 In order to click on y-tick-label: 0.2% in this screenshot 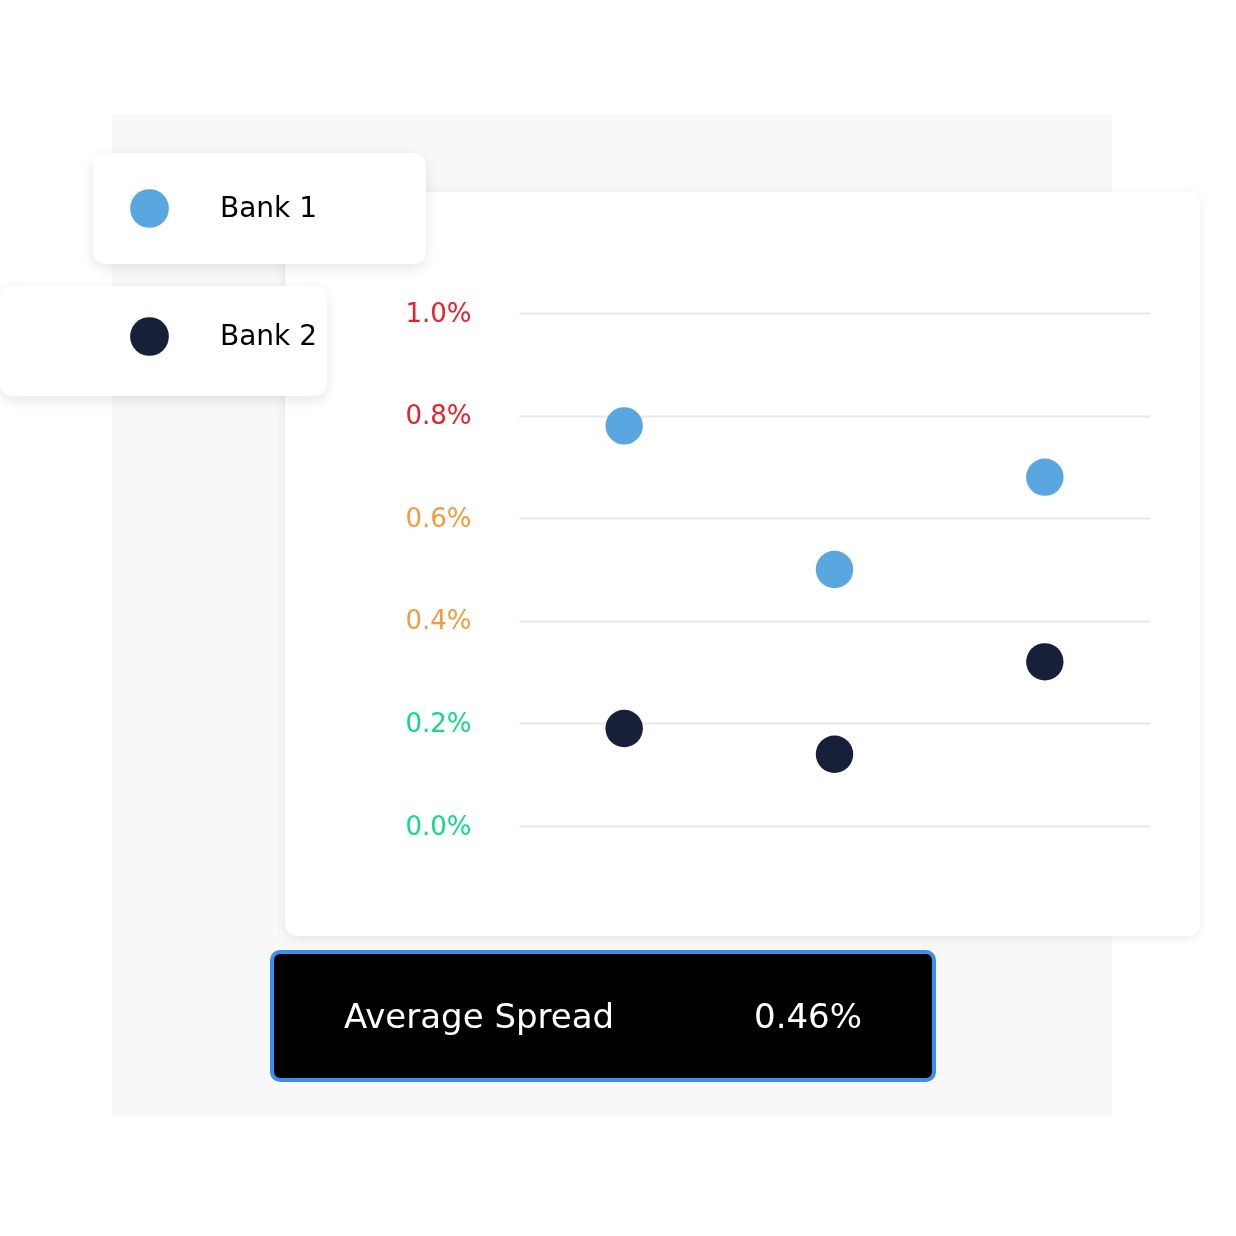, I will do `click(438, 722)`.